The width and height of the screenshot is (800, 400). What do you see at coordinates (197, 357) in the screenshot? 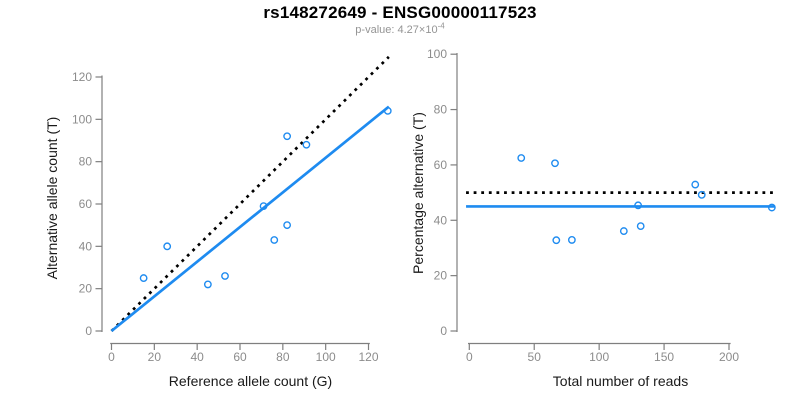
I see `x-tick-label: 40` at bounding box center [197, 357].